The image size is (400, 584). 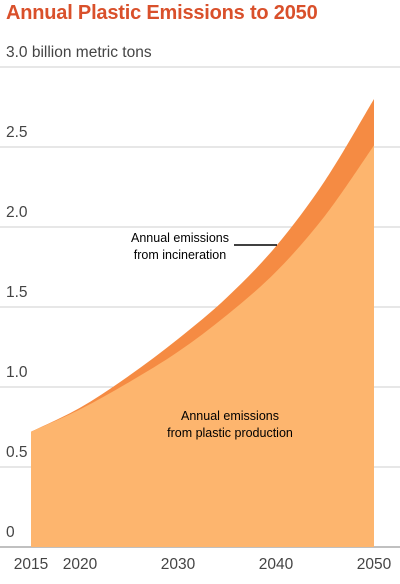 What do you see at coordinates (230, 424) in the screenshot?
I see `annotation-plastic-production: Annual emissions from plastic production` at bounding box center [230, 424].